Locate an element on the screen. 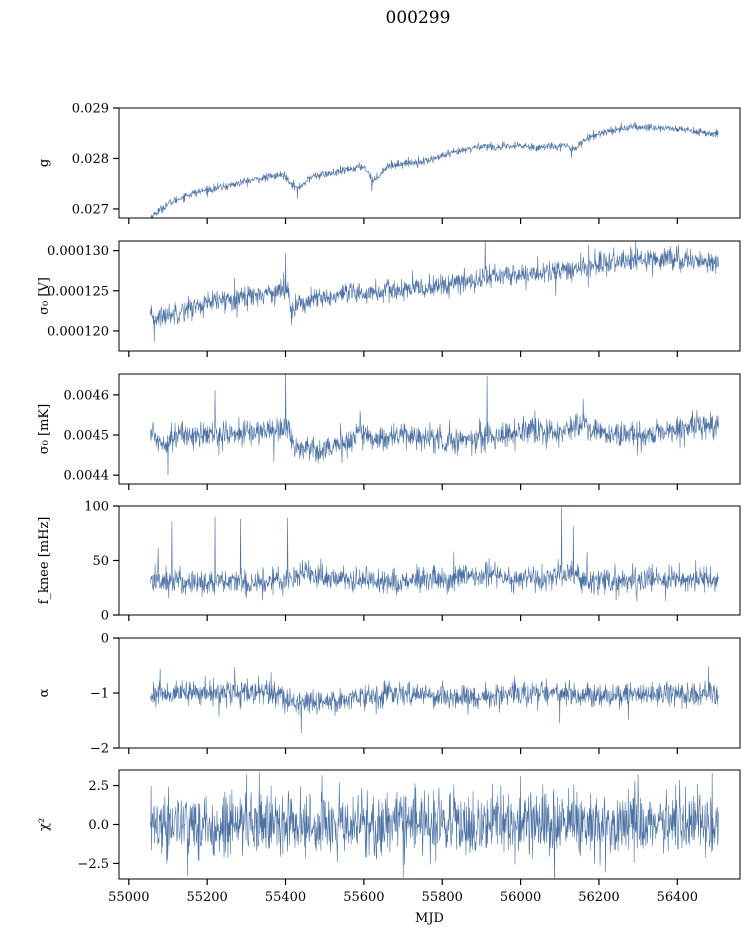 The image size is (748, 936). y-tick-label: 0.000125 is located at coordinates (78, 291).